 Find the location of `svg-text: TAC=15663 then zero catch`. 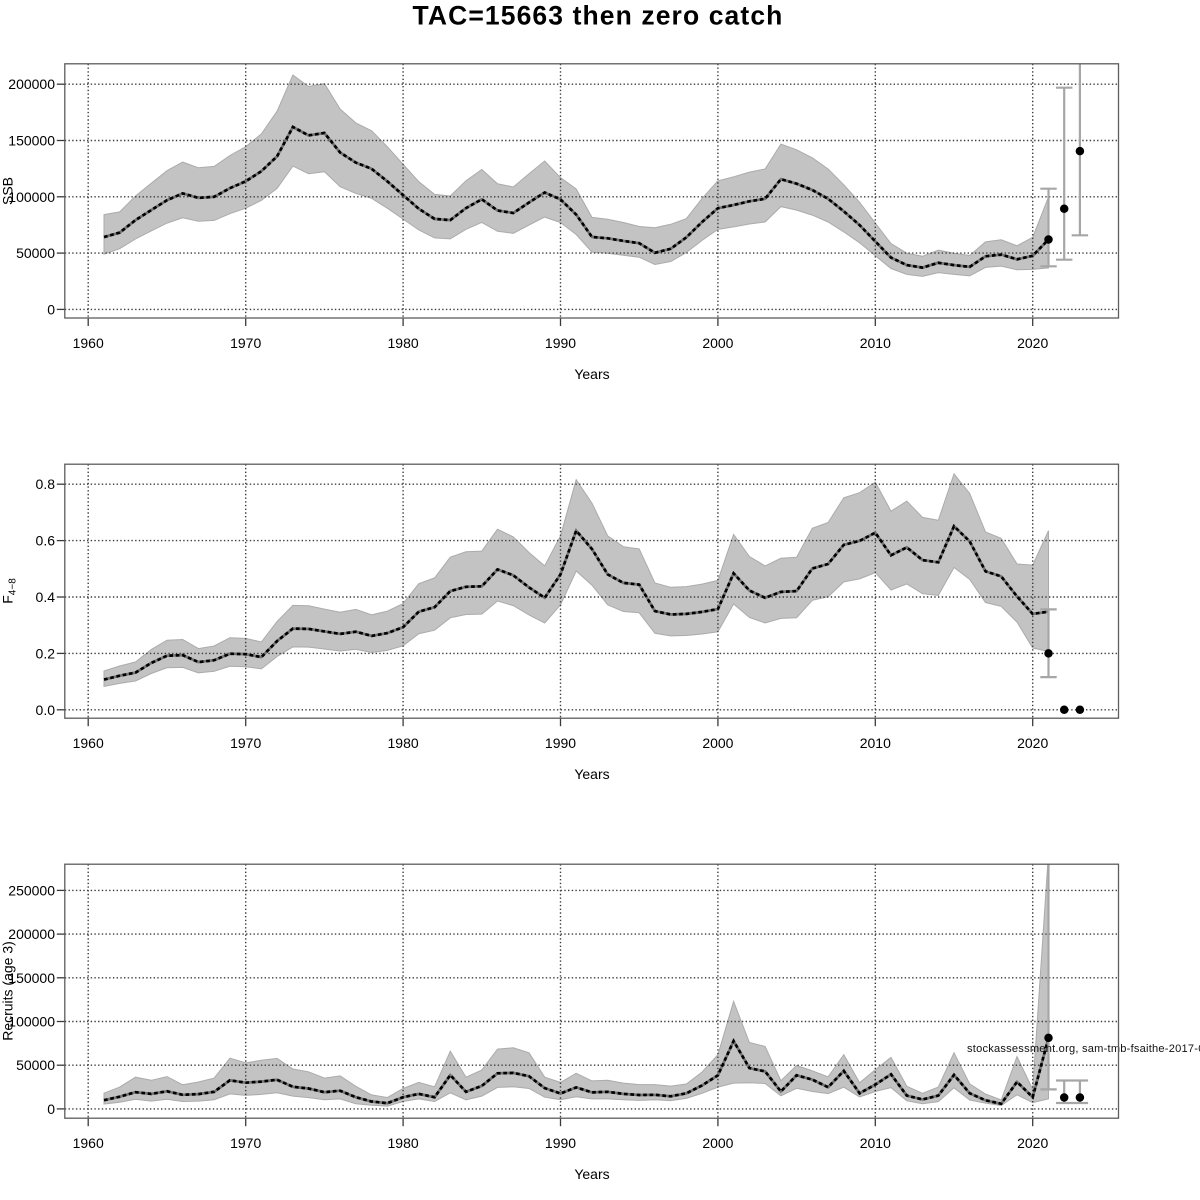

svg-text: TAC=15663 then zero catch is located at coordinates (598, 16).